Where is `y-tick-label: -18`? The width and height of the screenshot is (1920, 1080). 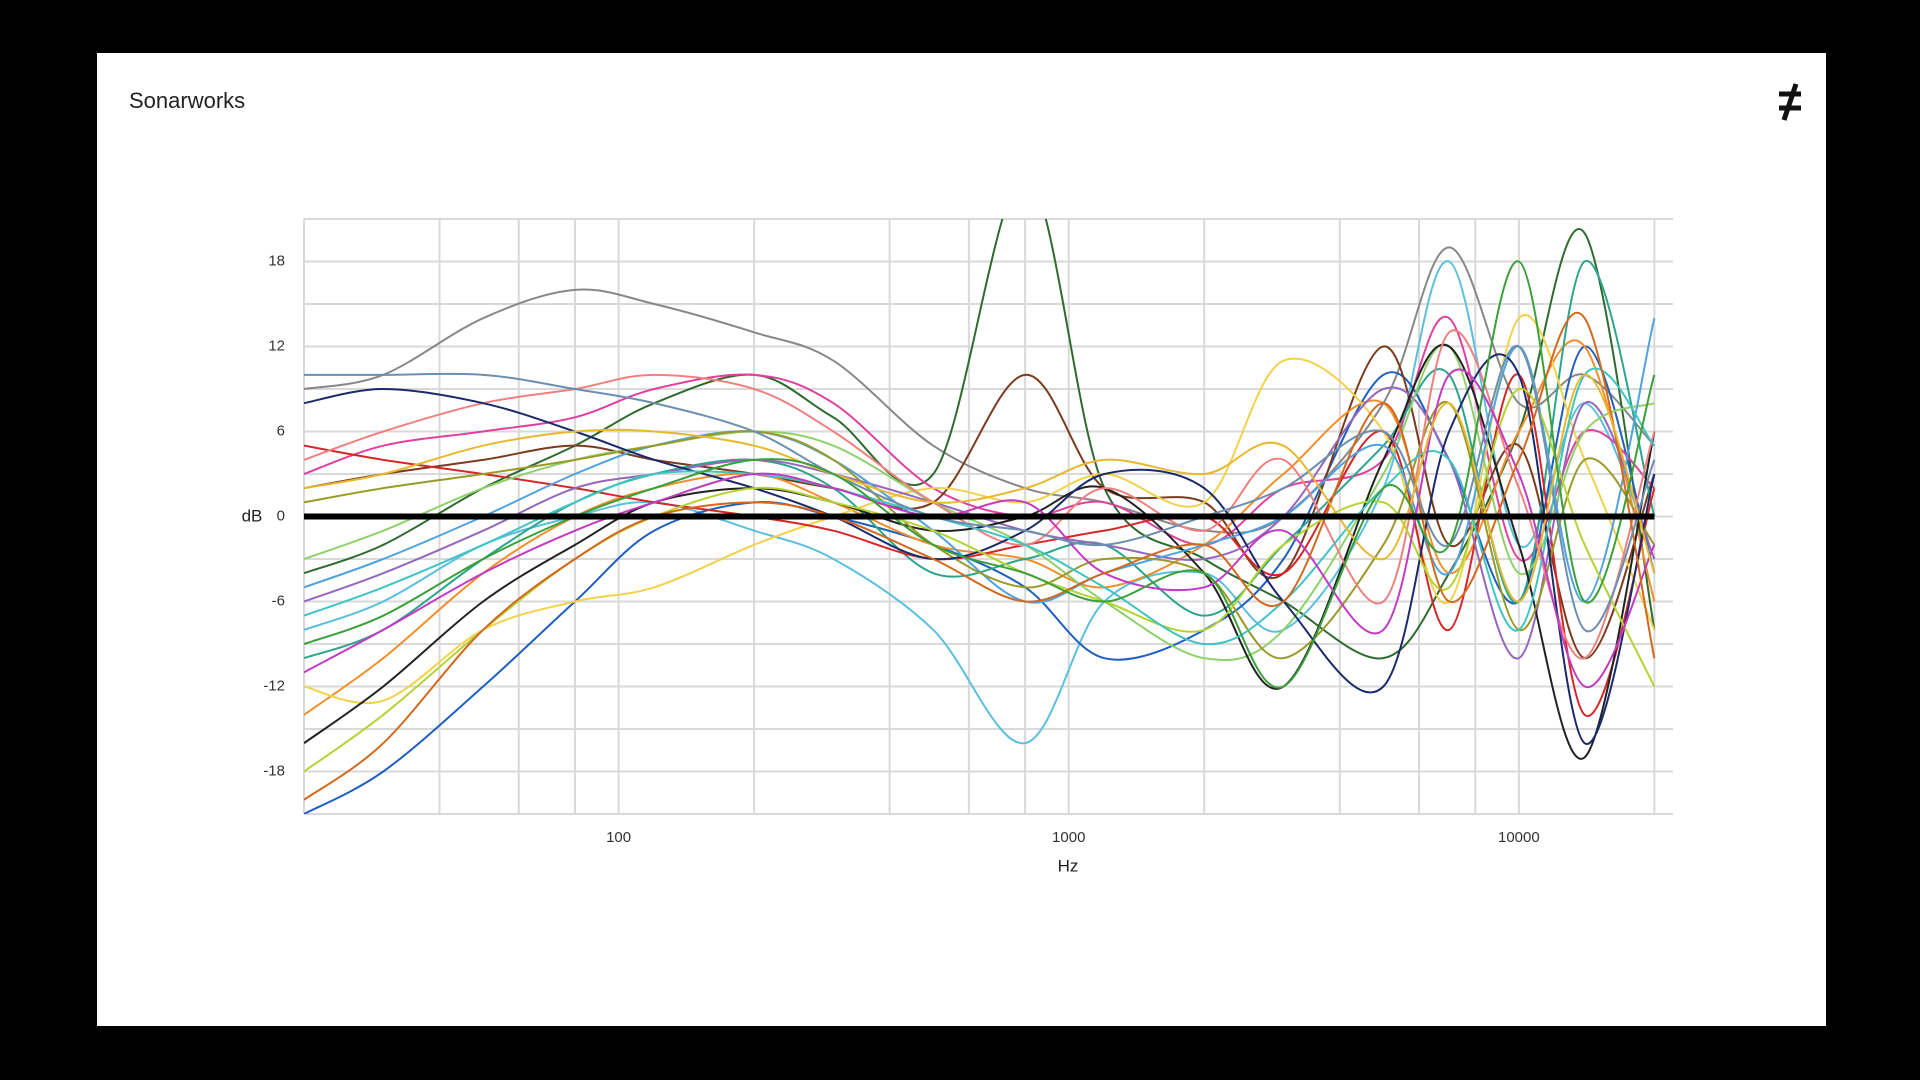 y-tick-label: -18 is located at coordinates (274, 770).